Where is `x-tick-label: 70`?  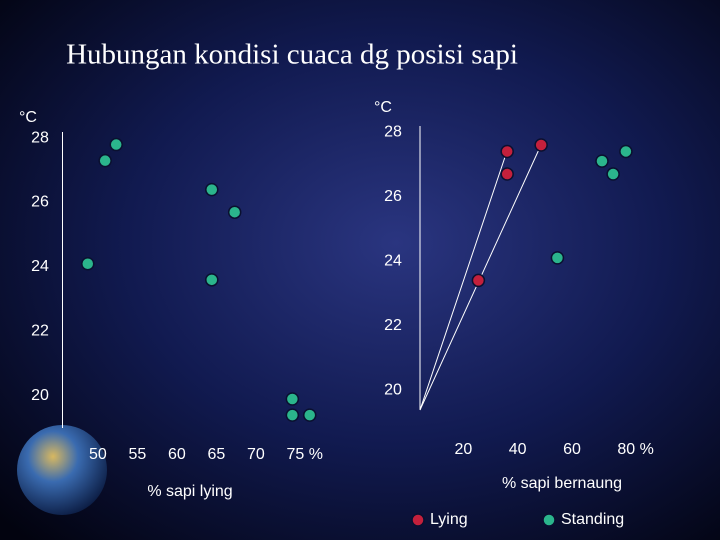
x-tick-label: 70 is located at coordinates (256, 454).